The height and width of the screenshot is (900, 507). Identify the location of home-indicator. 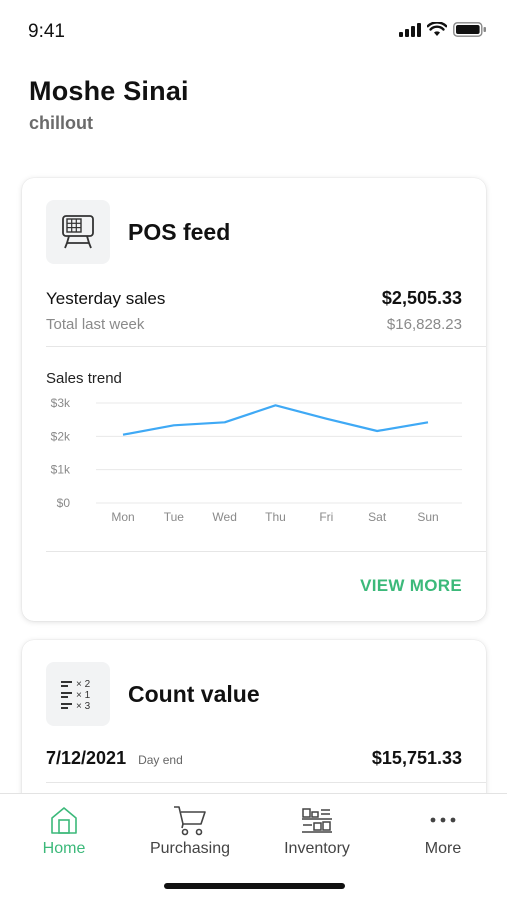
(254, 886).